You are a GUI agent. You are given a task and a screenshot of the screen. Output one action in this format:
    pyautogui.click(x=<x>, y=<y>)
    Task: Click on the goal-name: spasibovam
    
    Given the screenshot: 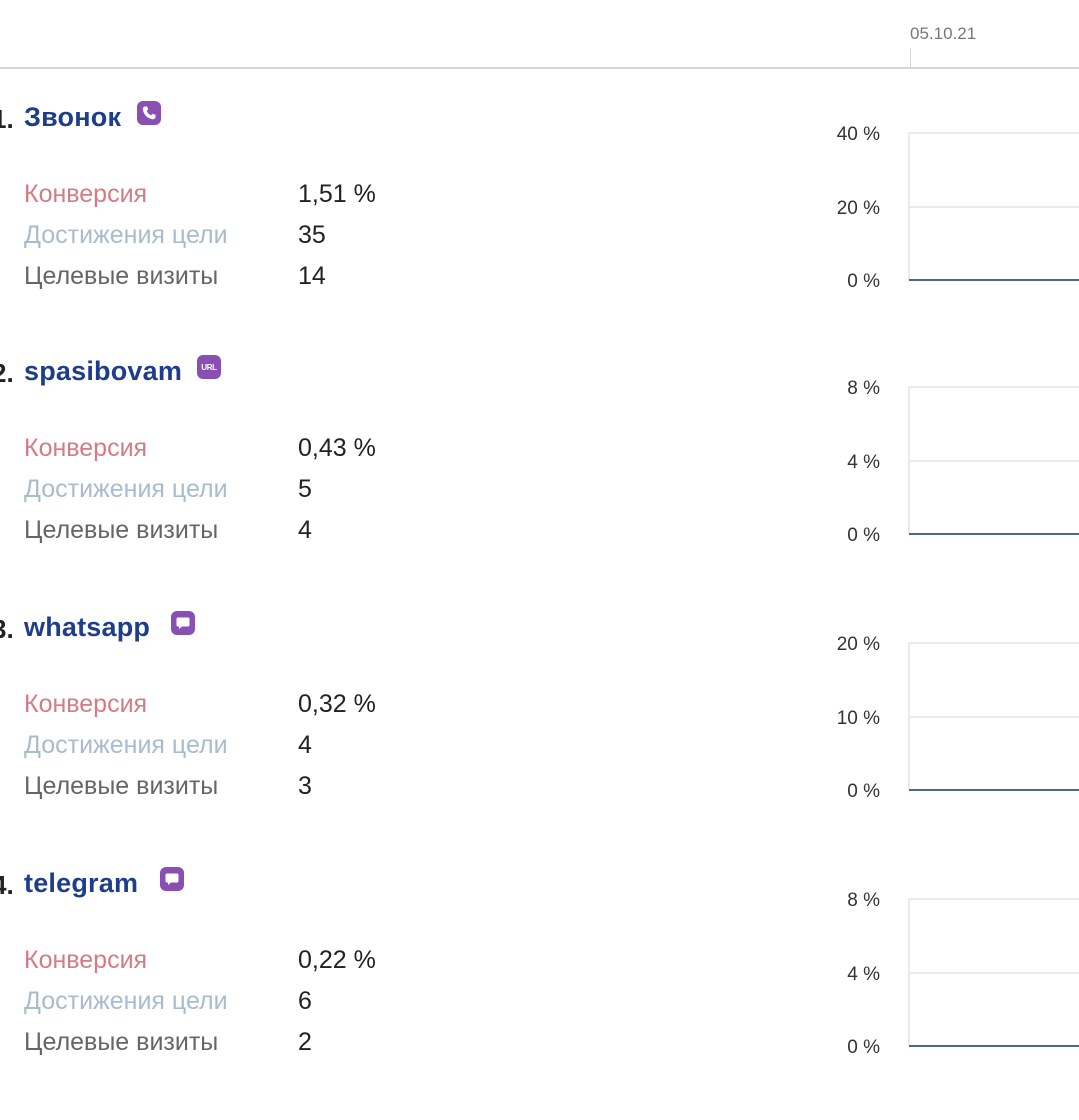 What is the action you would take?
    pyautogui.click(x=103, y=371)
    